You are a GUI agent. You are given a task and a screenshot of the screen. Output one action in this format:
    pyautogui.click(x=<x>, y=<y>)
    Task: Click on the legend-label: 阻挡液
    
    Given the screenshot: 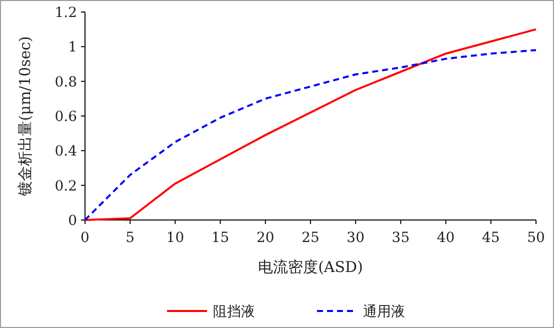 What is the action you would take?
    pyautogui.click(x=234, y=312)
    